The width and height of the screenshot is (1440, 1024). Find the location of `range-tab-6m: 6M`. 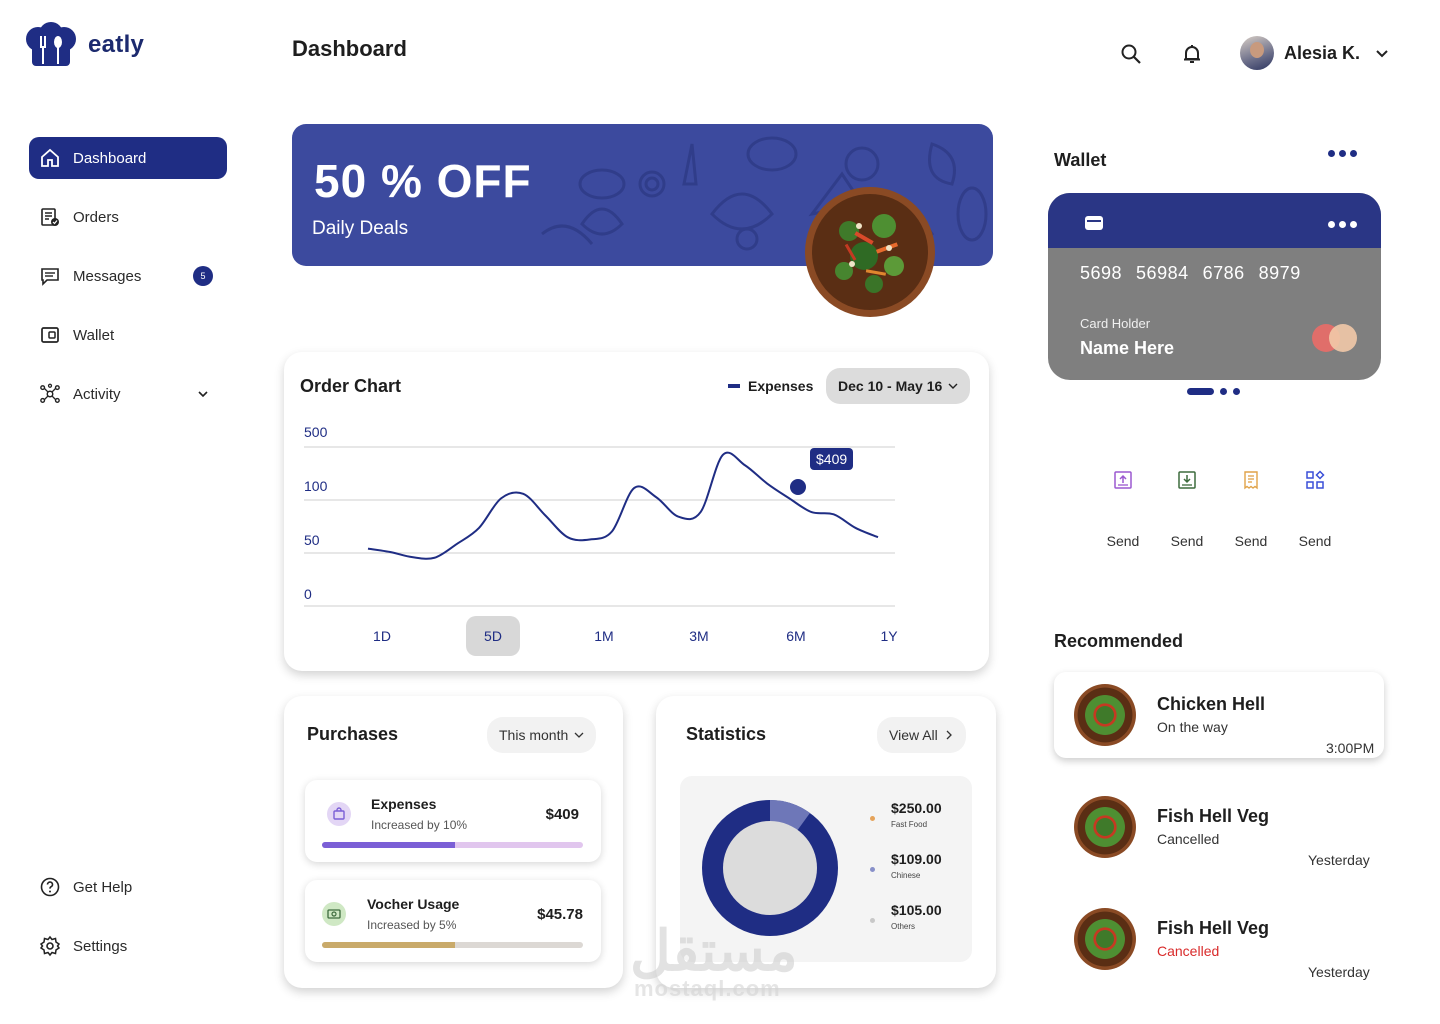

range-tab-6m: 6M is located at coordinates (796, 636).